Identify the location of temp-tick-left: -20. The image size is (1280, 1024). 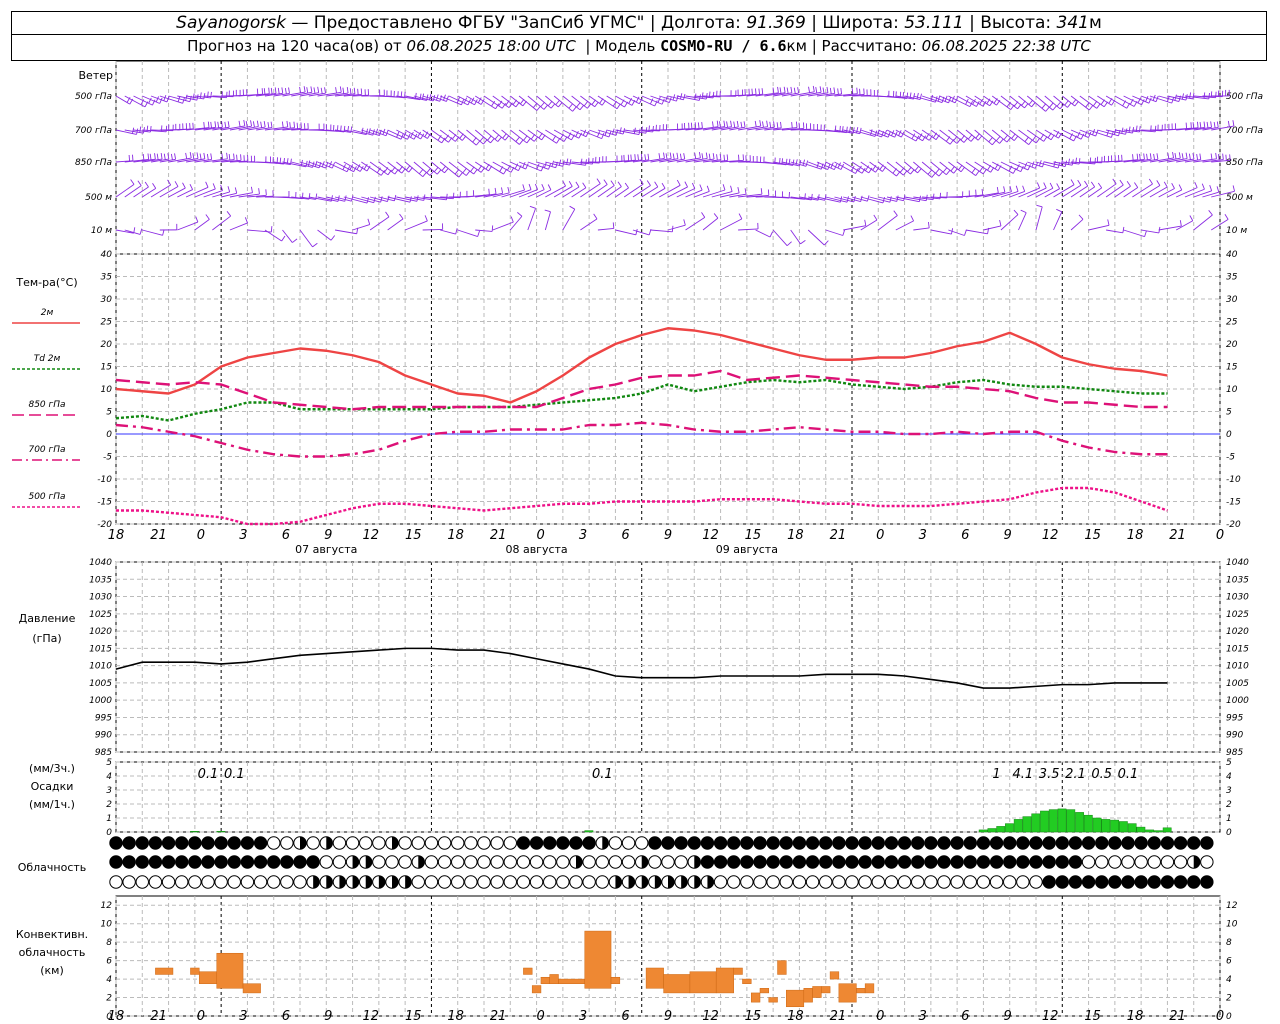
(104, 525).